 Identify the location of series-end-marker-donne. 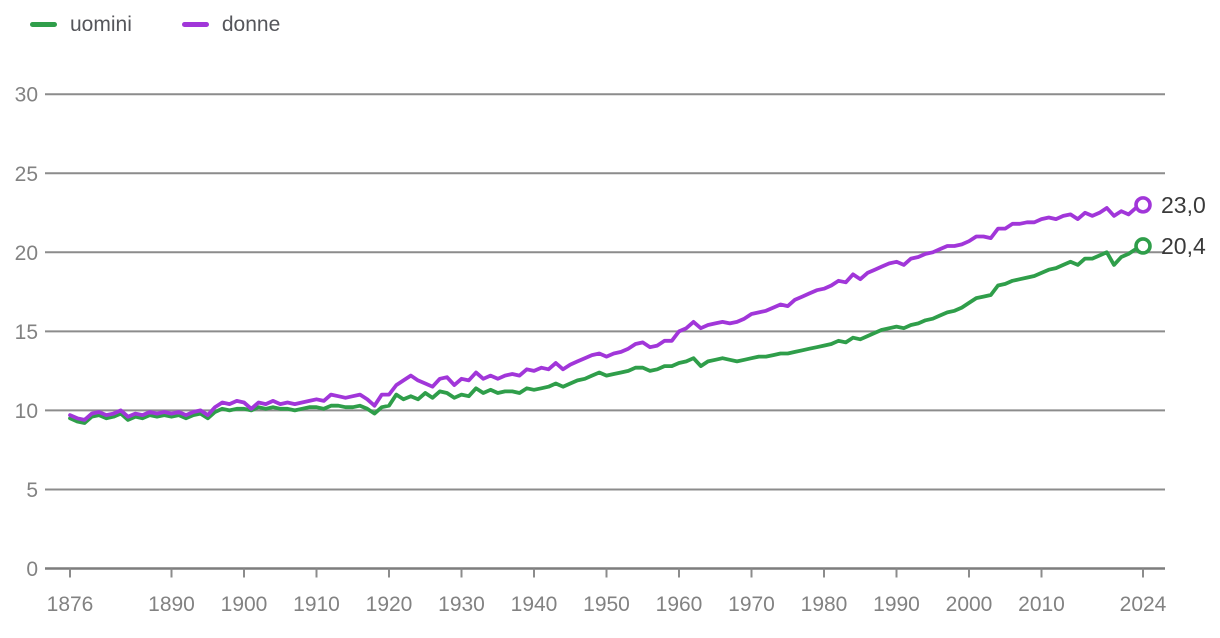
(1143, 205).